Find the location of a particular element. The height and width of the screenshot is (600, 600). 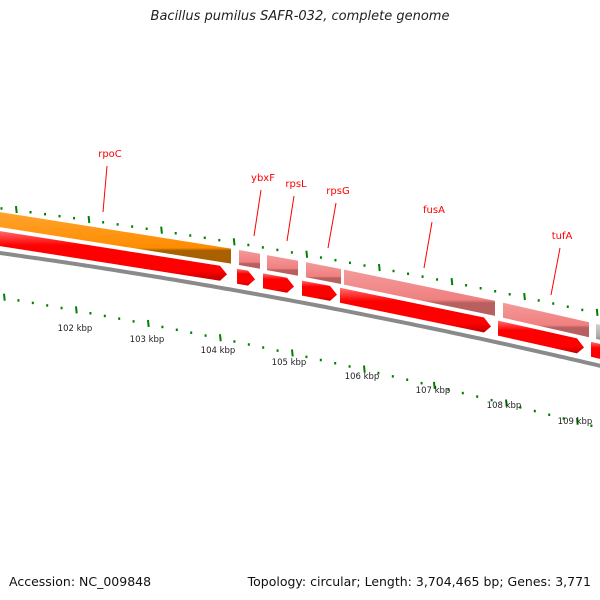

cds-arrow-rpsG is located at coordinates (319, 290).